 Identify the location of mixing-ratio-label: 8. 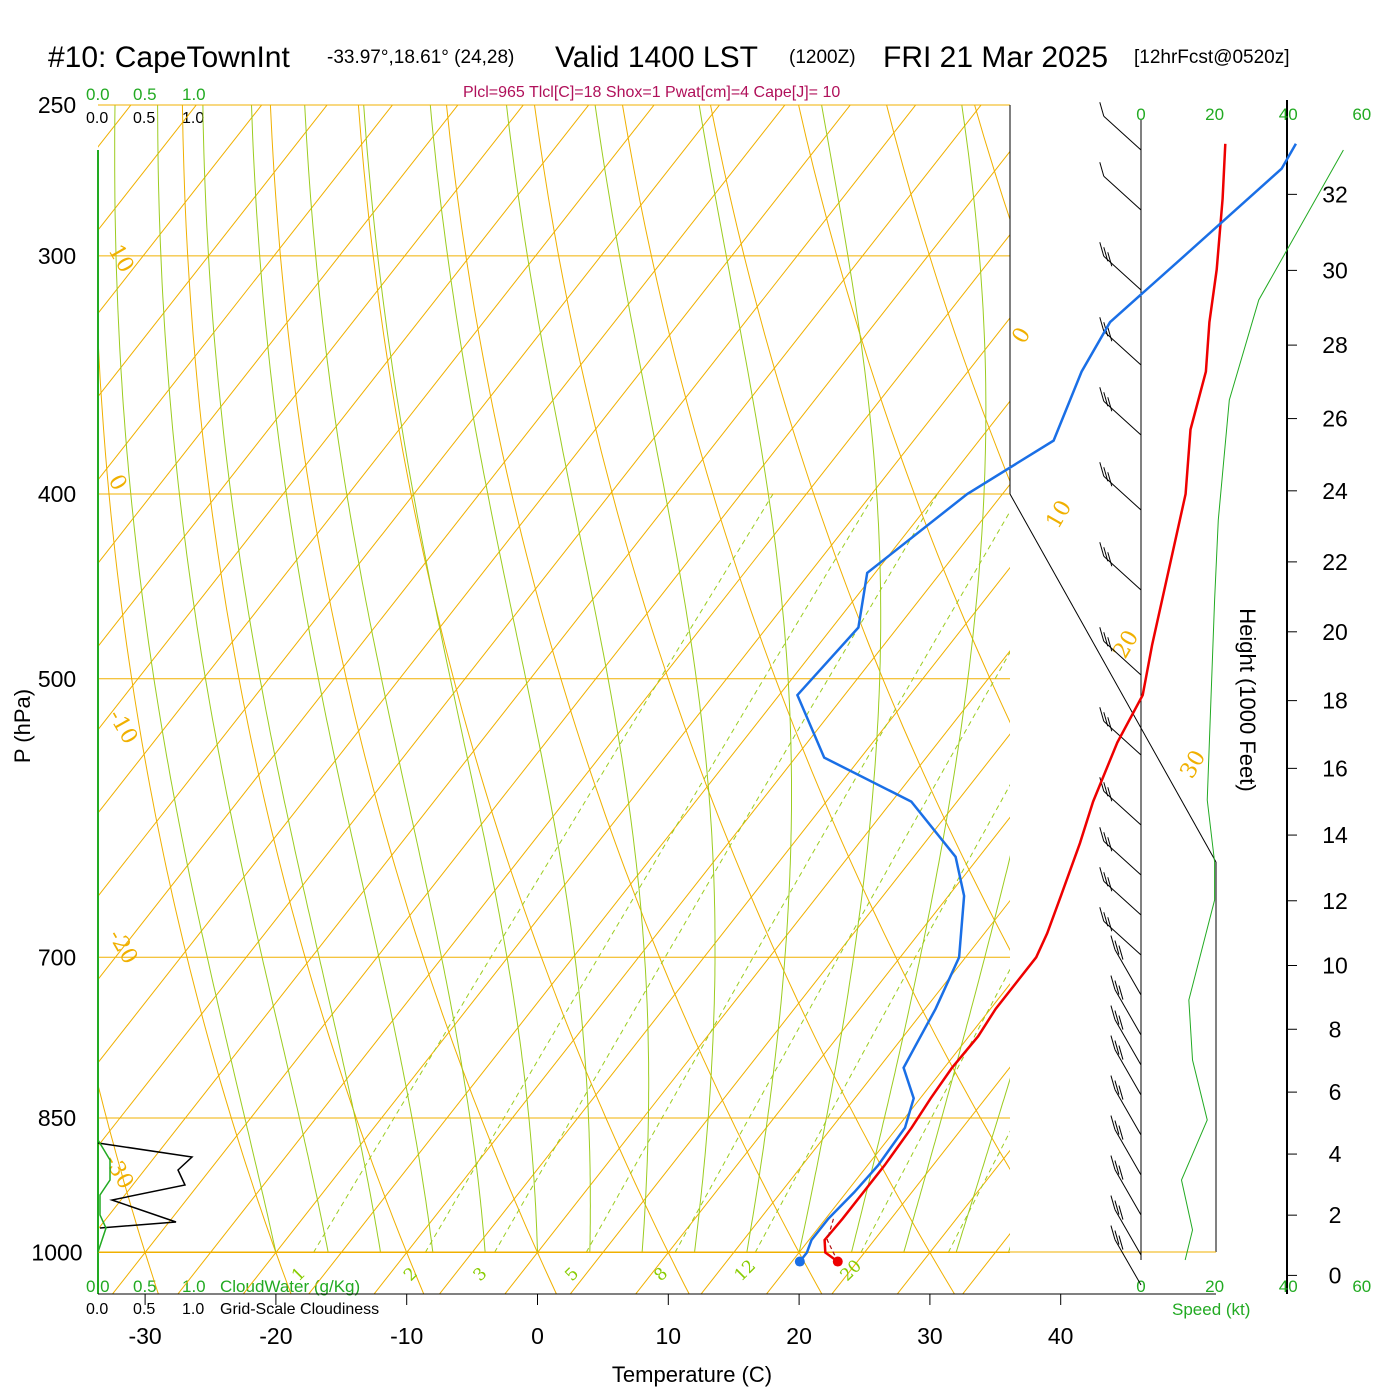
(661, 1275).